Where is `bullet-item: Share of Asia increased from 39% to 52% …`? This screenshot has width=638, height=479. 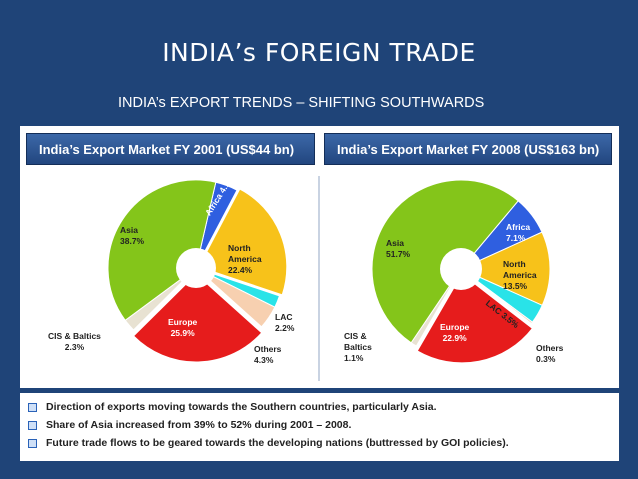 bullet-item: Share of Asia increased from 39% to 52% … is located at coordinates (319, 425).